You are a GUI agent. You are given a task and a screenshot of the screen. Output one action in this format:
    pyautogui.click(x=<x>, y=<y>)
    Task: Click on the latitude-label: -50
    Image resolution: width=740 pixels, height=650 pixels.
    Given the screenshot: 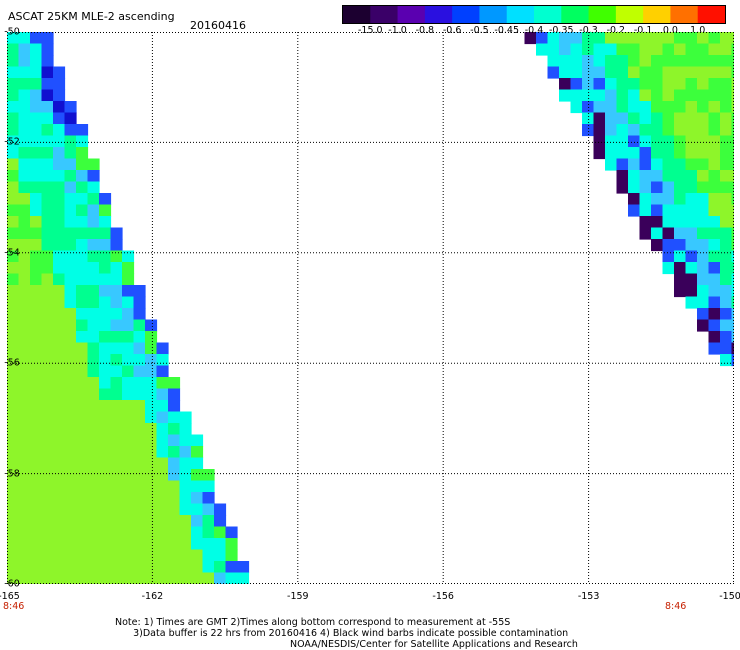 What is the action you would take?
    pyautogui.click(x=12, y=32)
    